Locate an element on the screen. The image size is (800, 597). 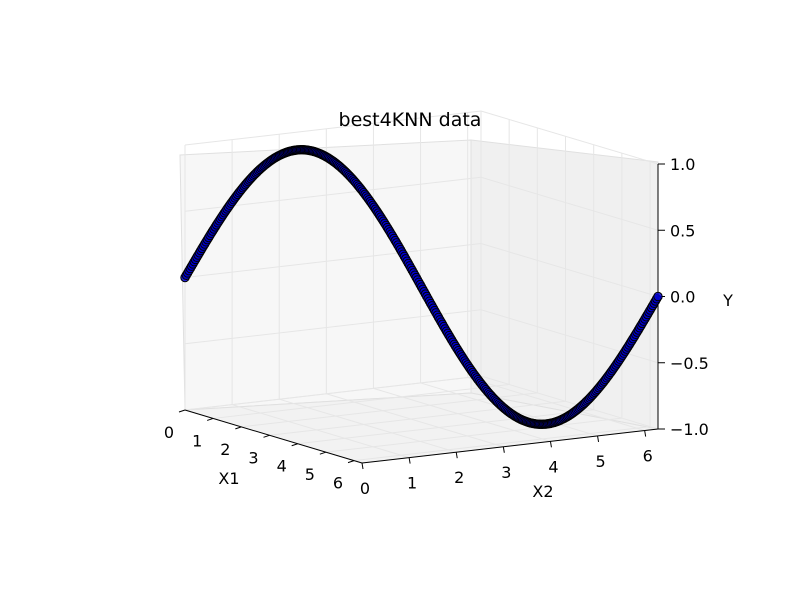
x2-tick-label: 0 is located at coordinates (365, 488).